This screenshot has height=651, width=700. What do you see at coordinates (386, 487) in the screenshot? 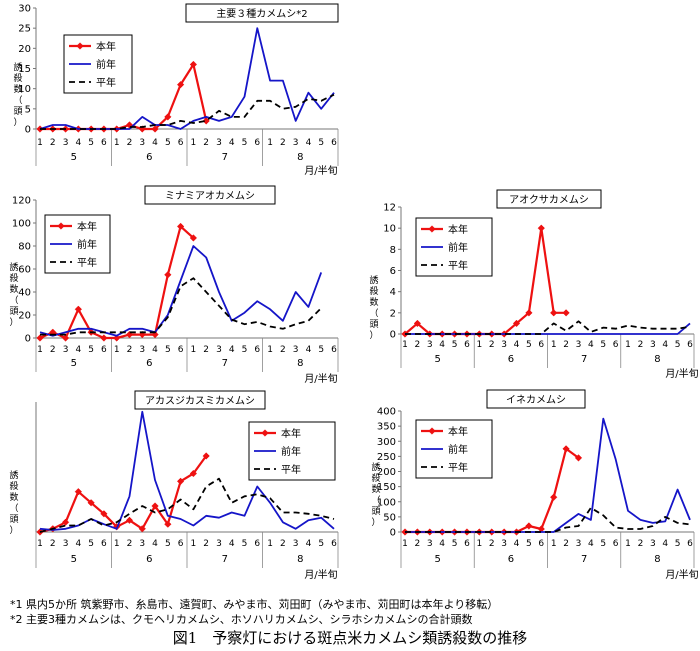
I see `y-tick-label: 150` at bounding box center [386, 487].